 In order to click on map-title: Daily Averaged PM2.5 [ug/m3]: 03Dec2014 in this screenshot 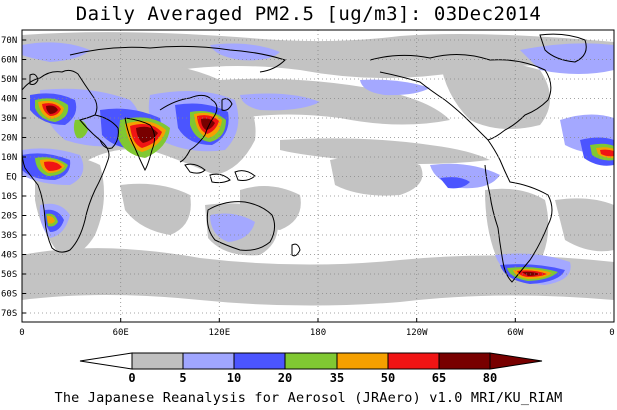, I will do `click(308, 14)`.